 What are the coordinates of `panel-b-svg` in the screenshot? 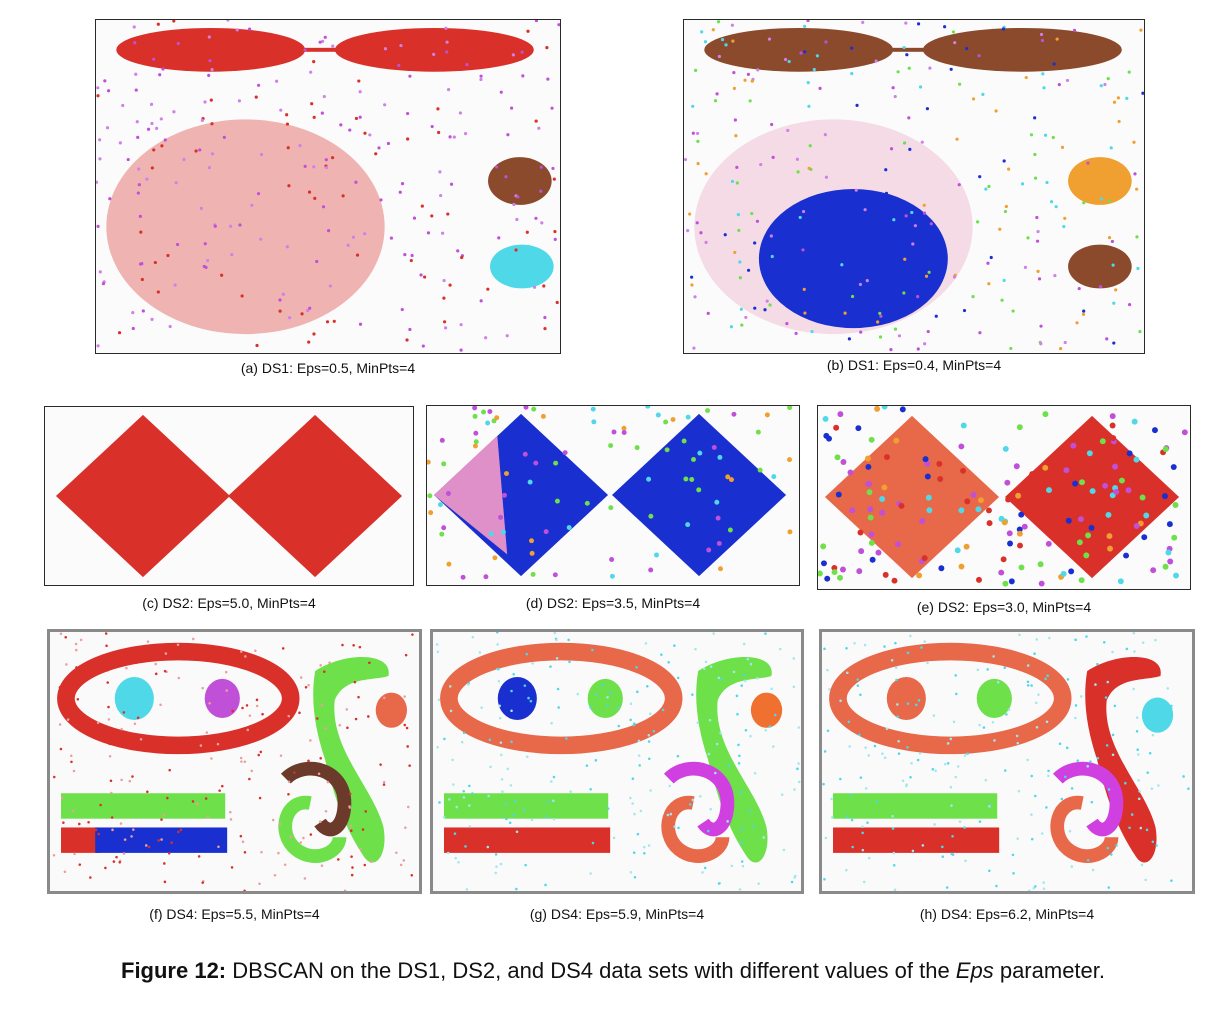 It's located at (914, 186).